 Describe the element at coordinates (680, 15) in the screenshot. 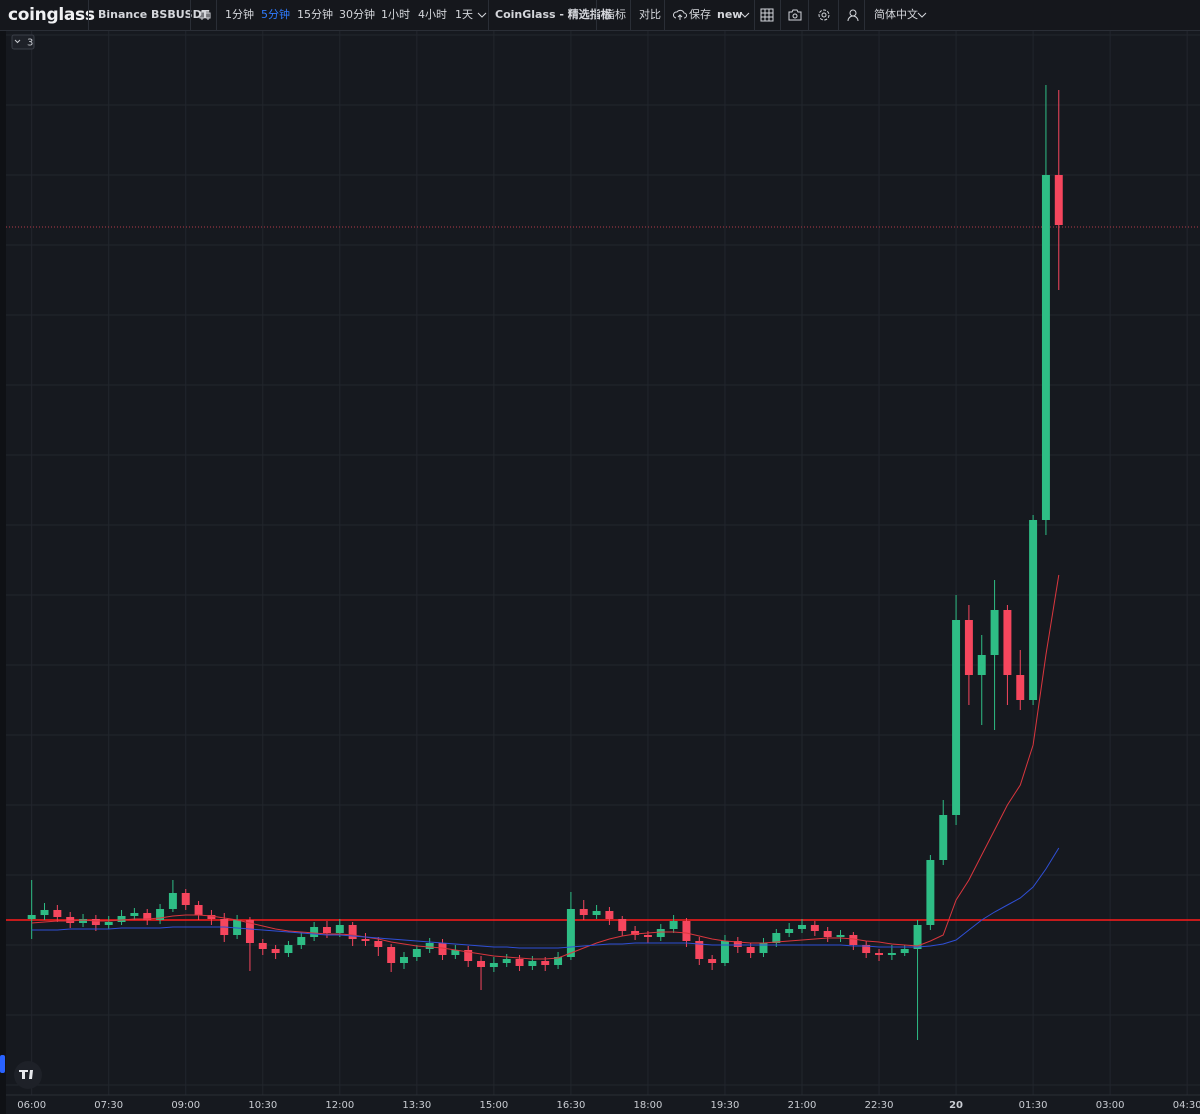

I see `cloud-icon` at that location.